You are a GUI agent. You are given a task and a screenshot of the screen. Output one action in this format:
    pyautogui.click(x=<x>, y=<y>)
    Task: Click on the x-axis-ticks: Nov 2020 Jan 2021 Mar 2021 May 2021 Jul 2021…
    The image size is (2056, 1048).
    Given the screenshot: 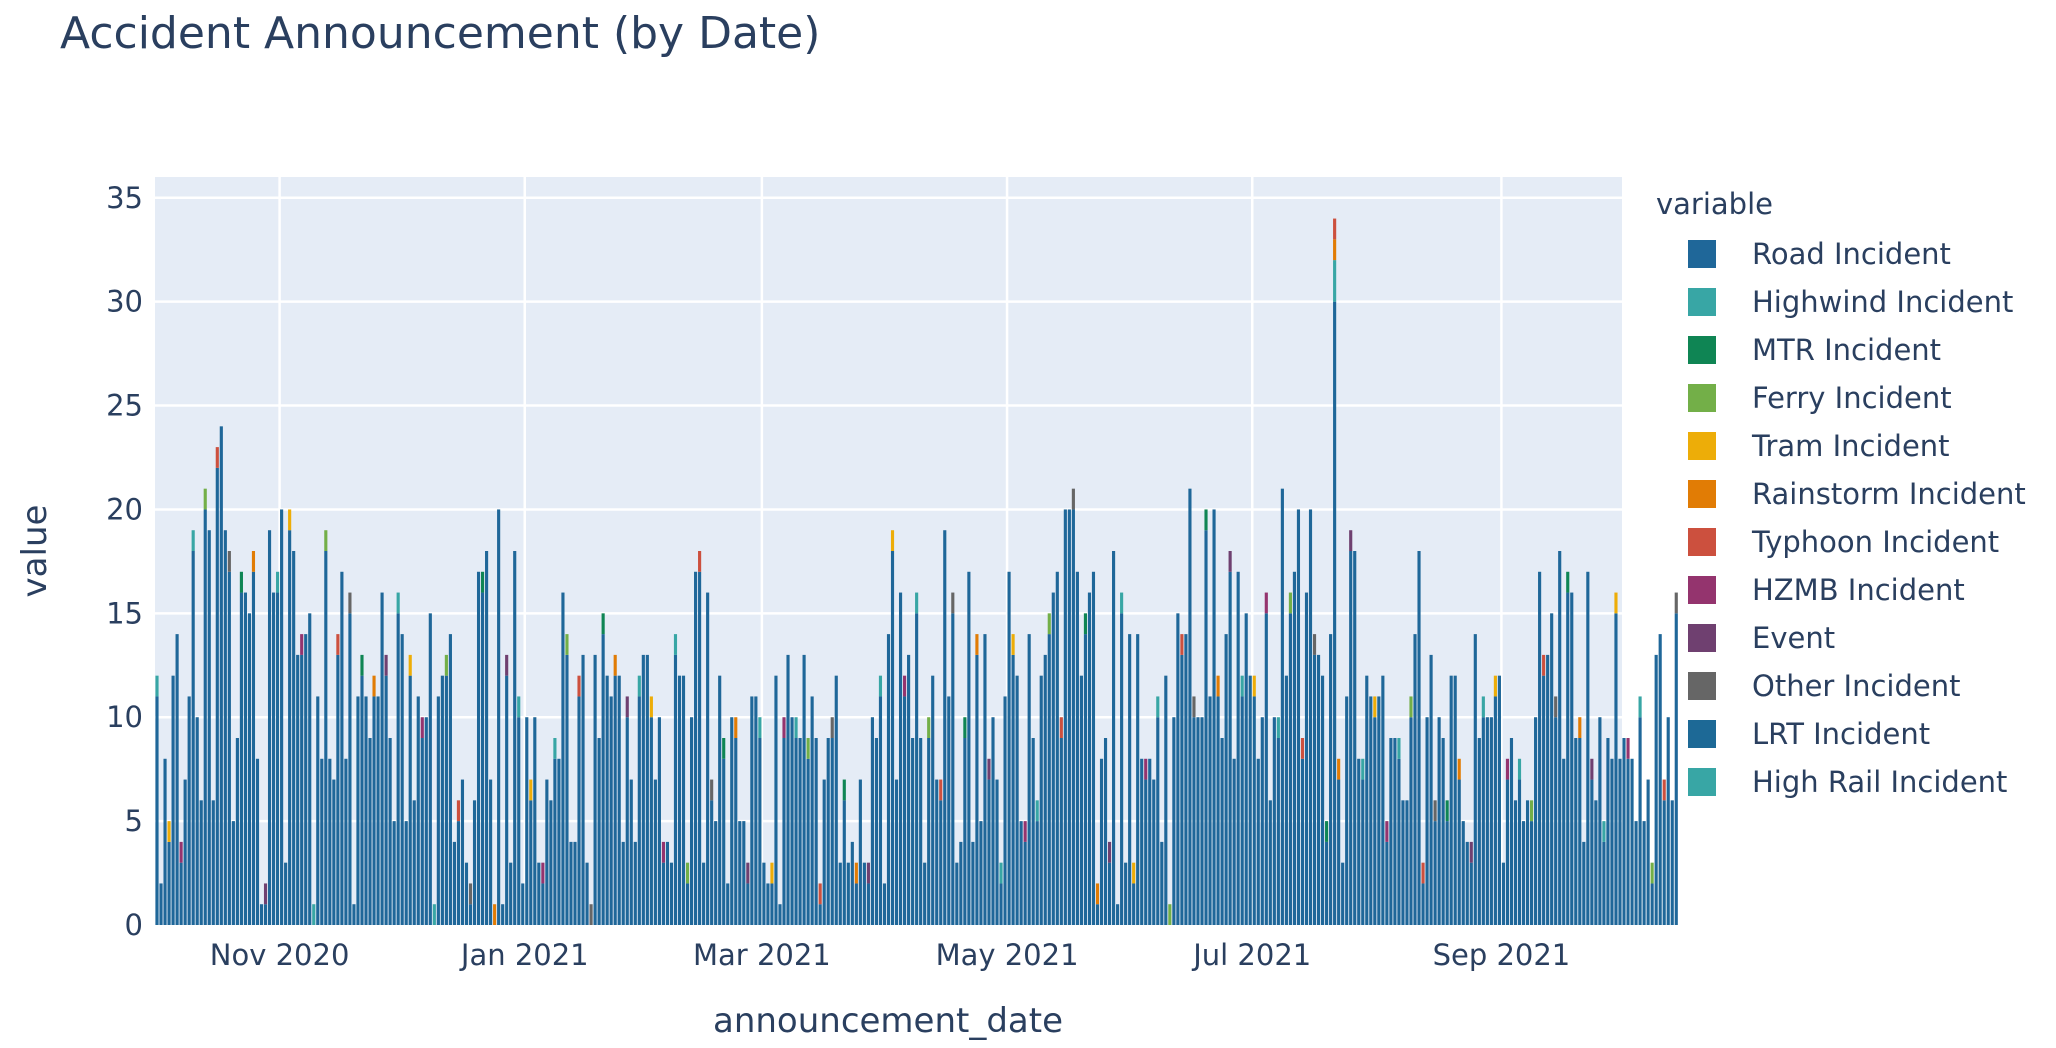 What is the action you would take?
    pyautogui.click(x=890, y=955)
    